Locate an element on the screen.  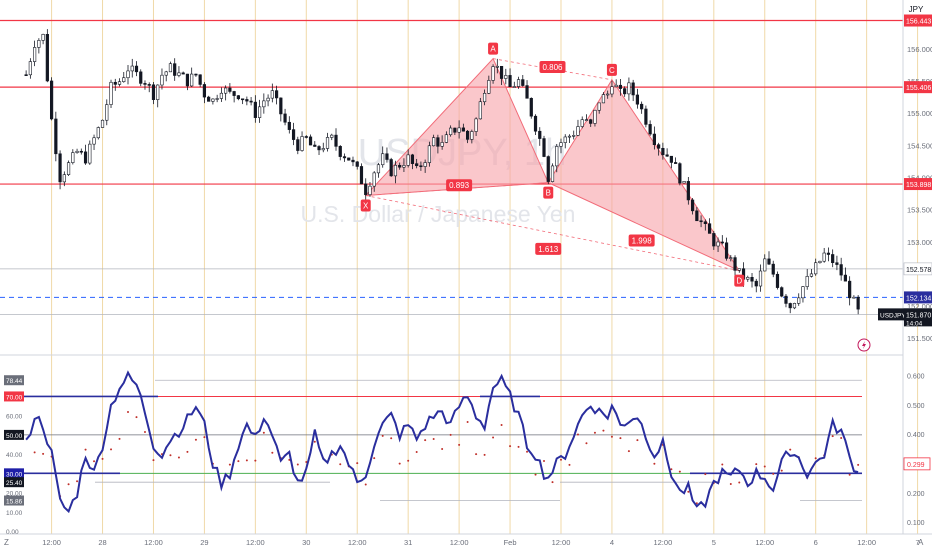
osc-right-badge is located at coordinates (917, 464).